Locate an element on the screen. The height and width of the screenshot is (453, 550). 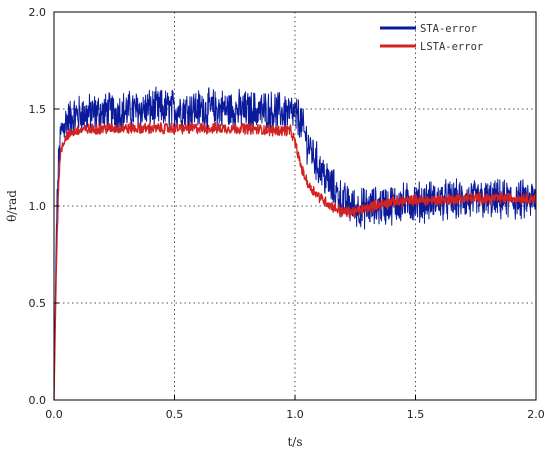
x-tick-label: 2.0 is located at coordinates (536, 414).